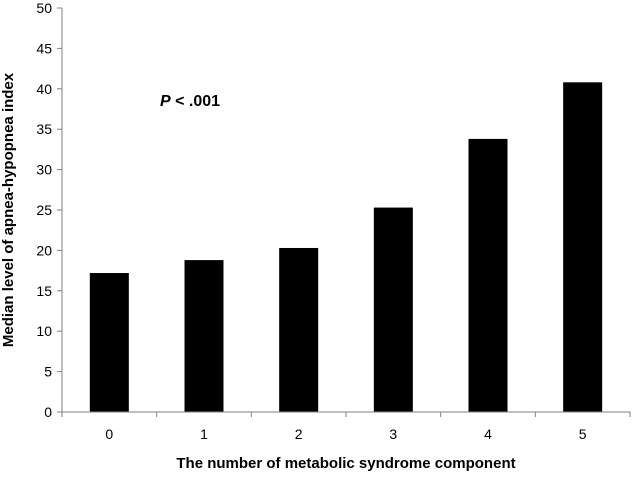 The width and height of the screenshot is (638, 477). What do you see at coordinates (44, 210) in the screenshot?
I see `y-tick-label: 25` at bounding box center [44, 210].